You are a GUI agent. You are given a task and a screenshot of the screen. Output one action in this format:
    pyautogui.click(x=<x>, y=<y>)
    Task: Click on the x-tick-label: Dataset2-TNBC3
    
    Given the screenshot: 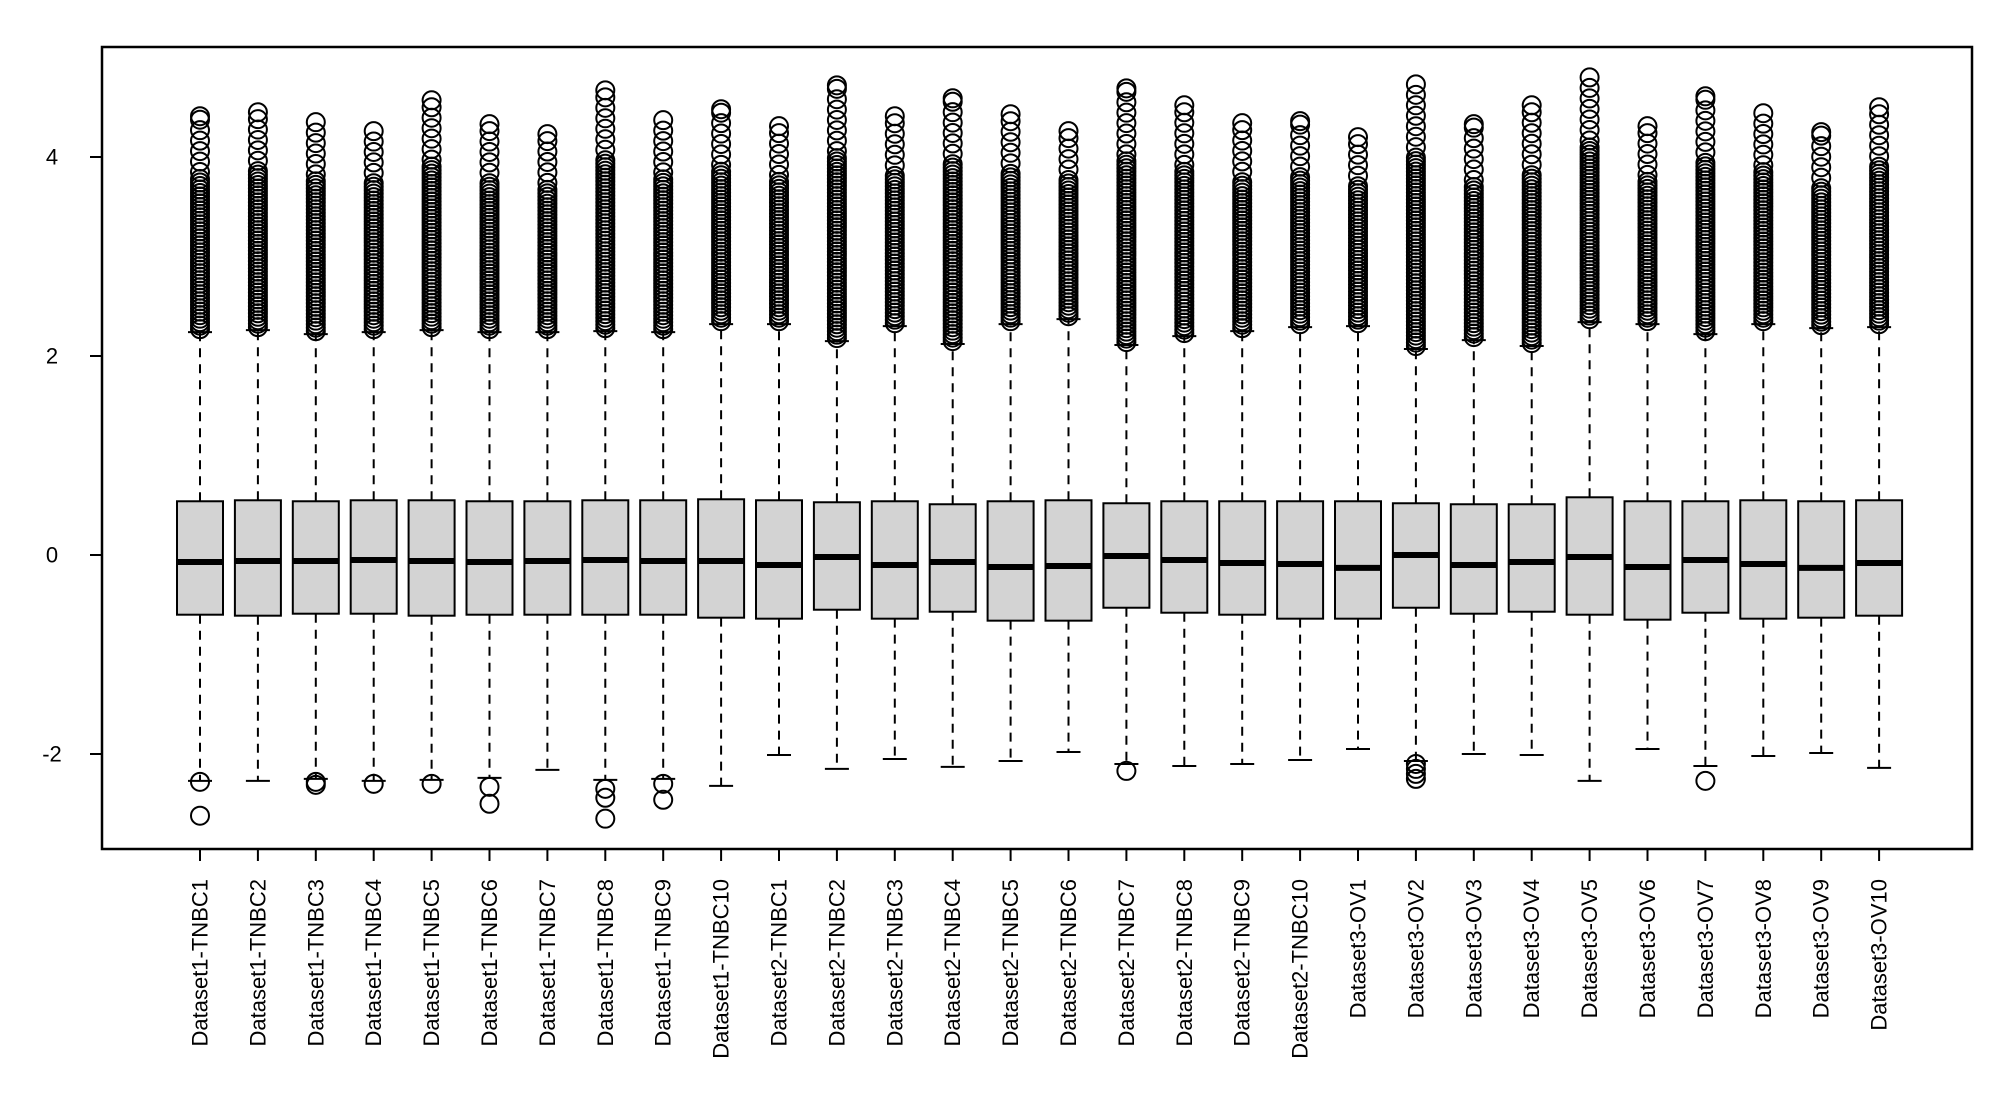 What is the action you would take?
    pyautogui.click(x=894, y=963)
    